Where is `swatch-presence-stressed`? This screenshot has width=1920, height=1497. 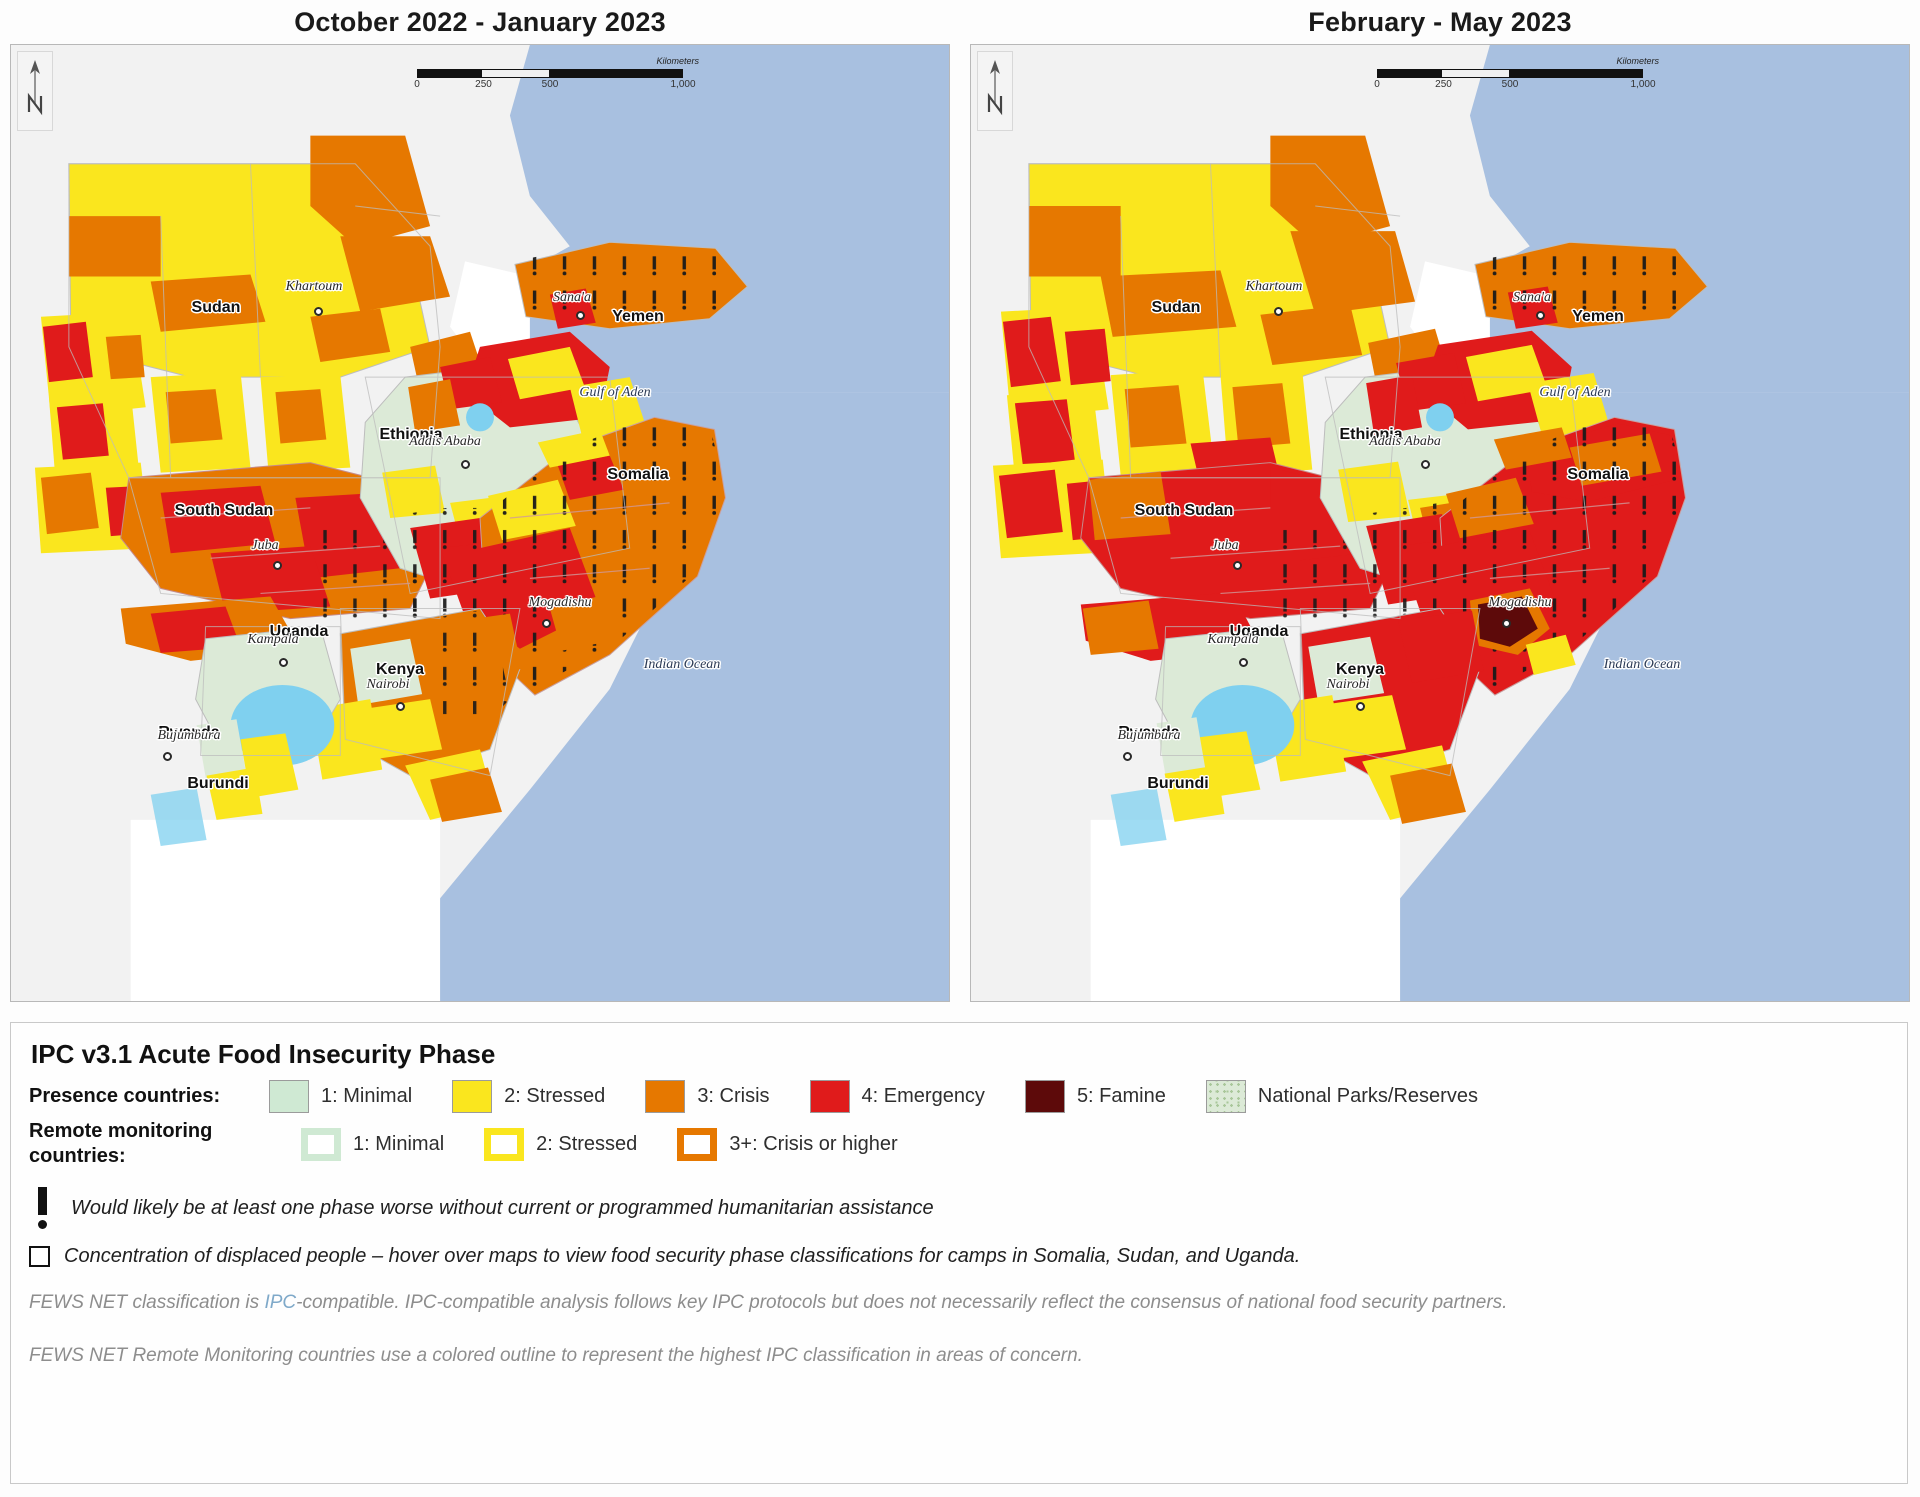 swatch-presence-stressed is located at coordinates (472, 1096).